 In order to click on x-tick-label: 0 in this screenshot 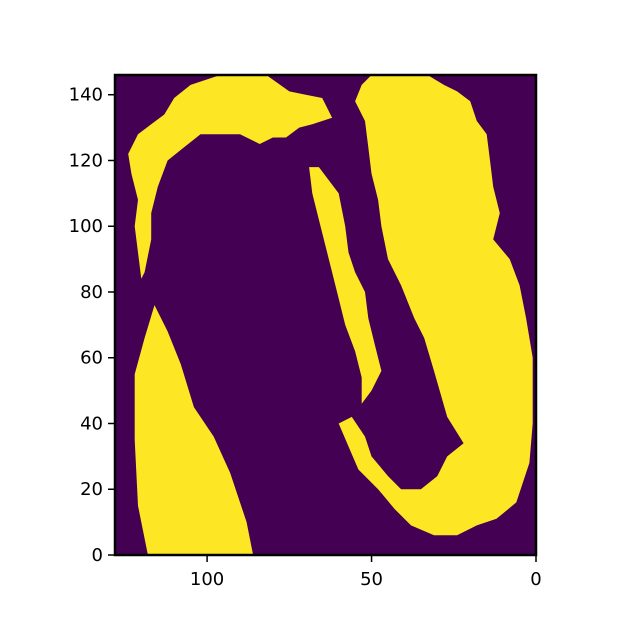, I will do `click(535, 579)`.